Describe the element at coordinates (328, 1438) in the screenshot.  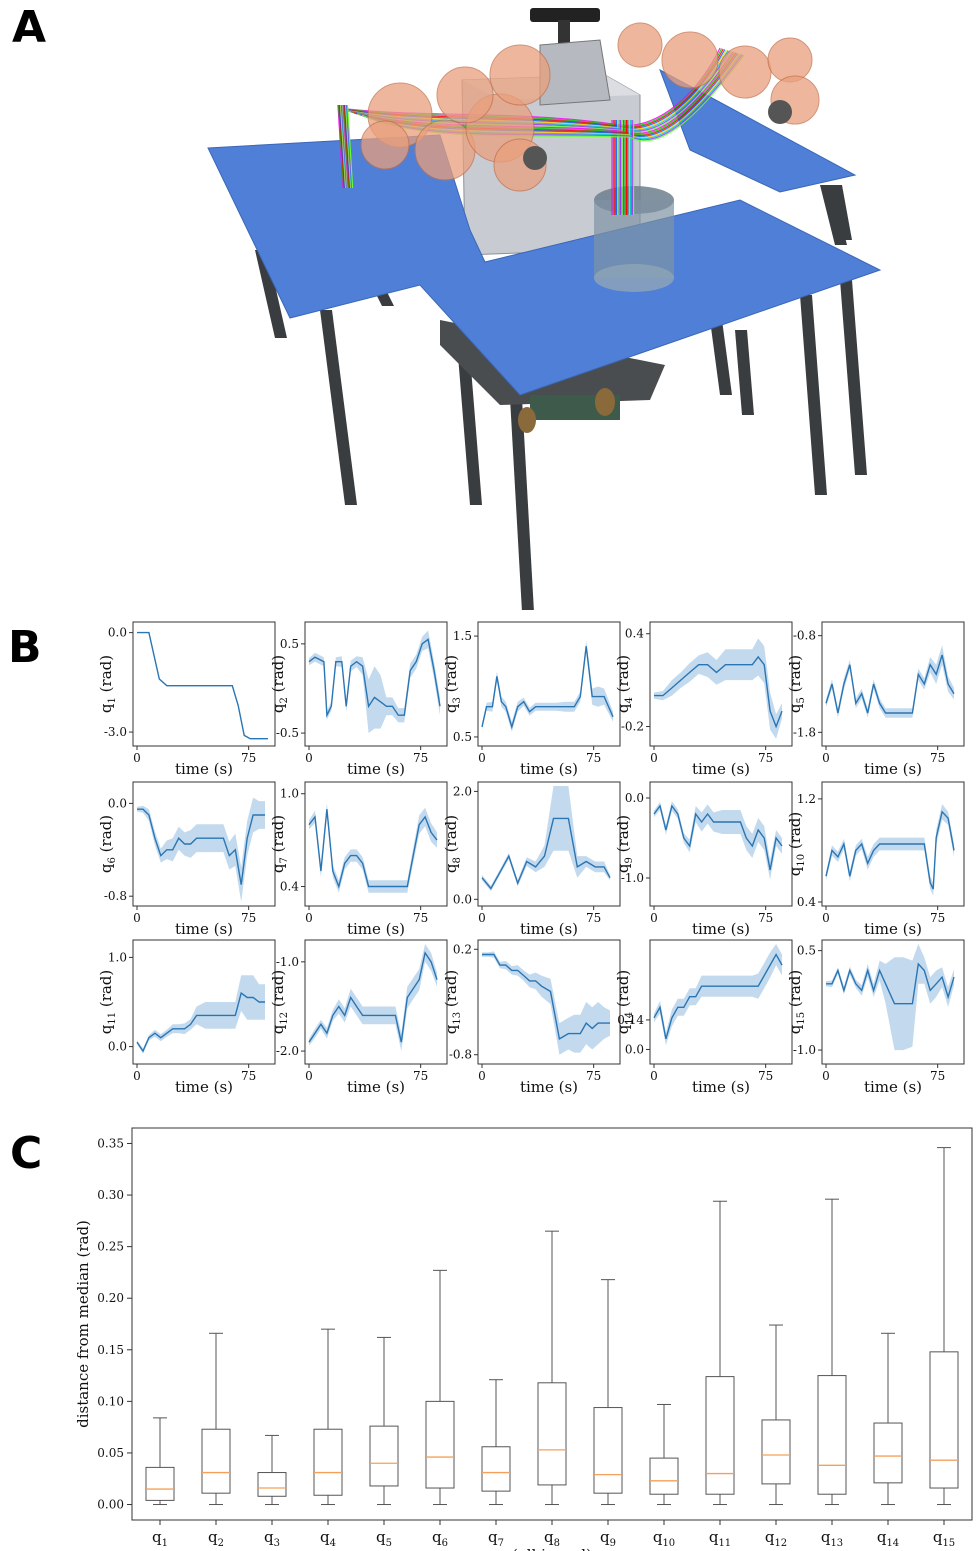
I see `box-q4: q4` at that location.